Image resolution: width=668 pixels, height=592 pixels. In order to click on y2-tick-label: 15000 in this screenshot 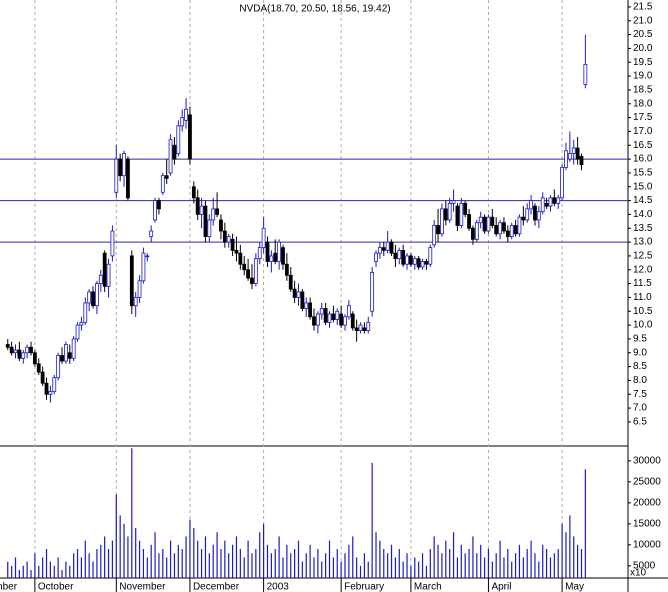, I will do `click(647, 523)`.